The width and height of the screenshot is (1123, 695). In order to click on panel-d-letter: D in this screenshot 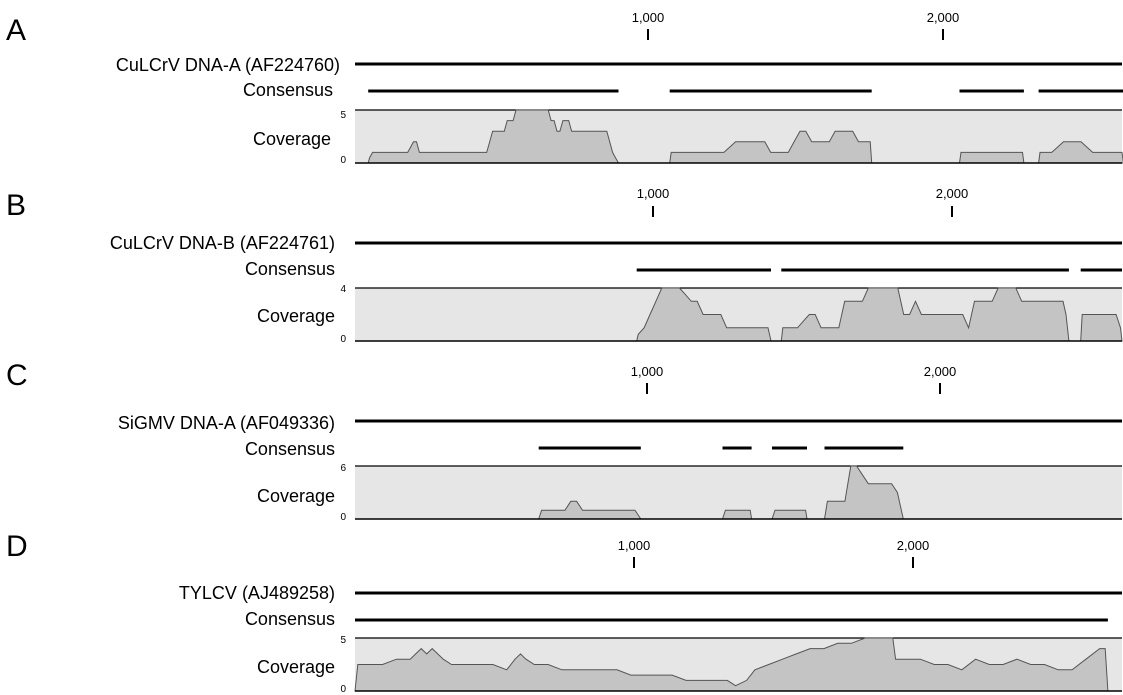, I will do `click(17, 546)`.